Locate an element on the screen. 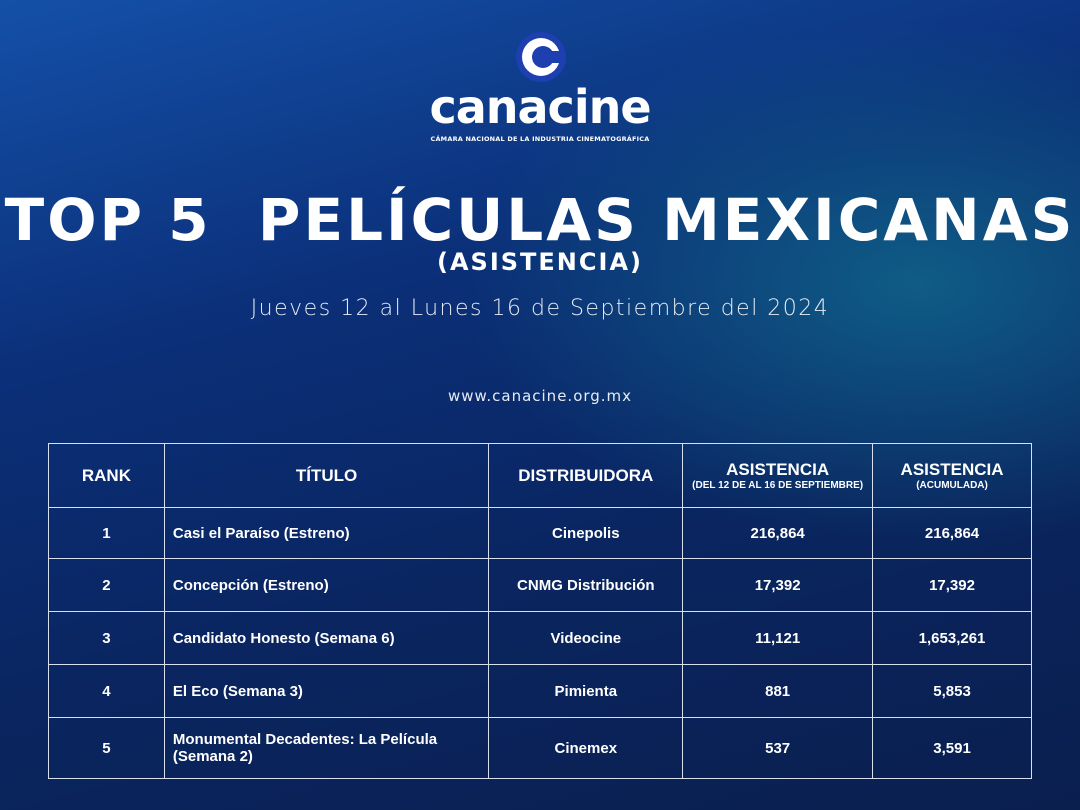  url: www.canacine.org.mx is located at coordinates (540, 396).